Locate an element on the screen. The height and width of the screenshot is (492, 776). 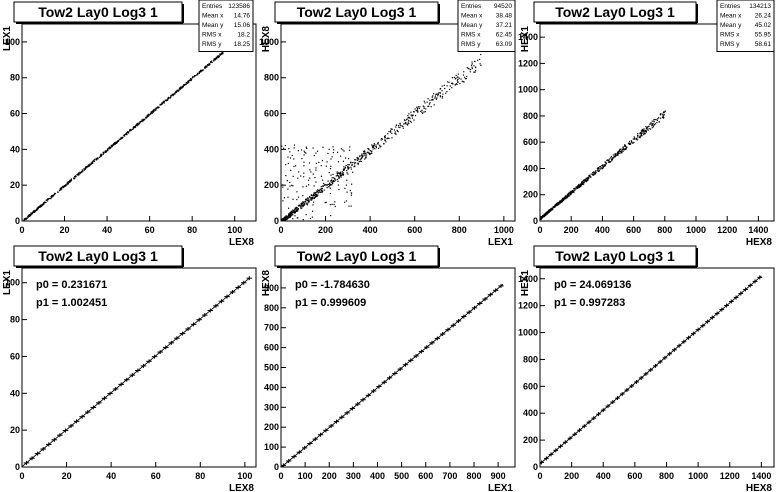
y-tick-label: 80 is located at coordinates (15, 320).